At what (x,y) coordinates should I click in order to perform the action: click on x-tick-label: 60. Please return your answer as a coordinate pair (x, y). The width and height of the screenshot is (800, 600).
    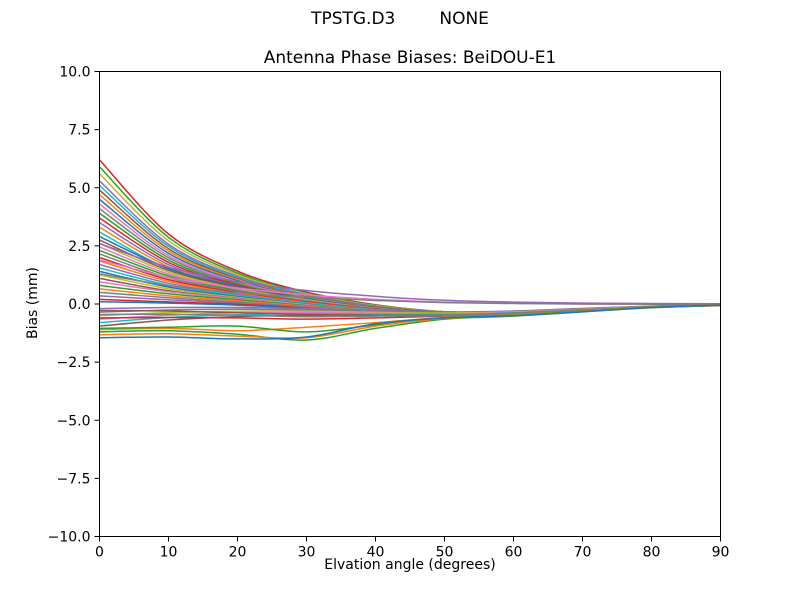
    Looking at the image, I should click on (514, 553).